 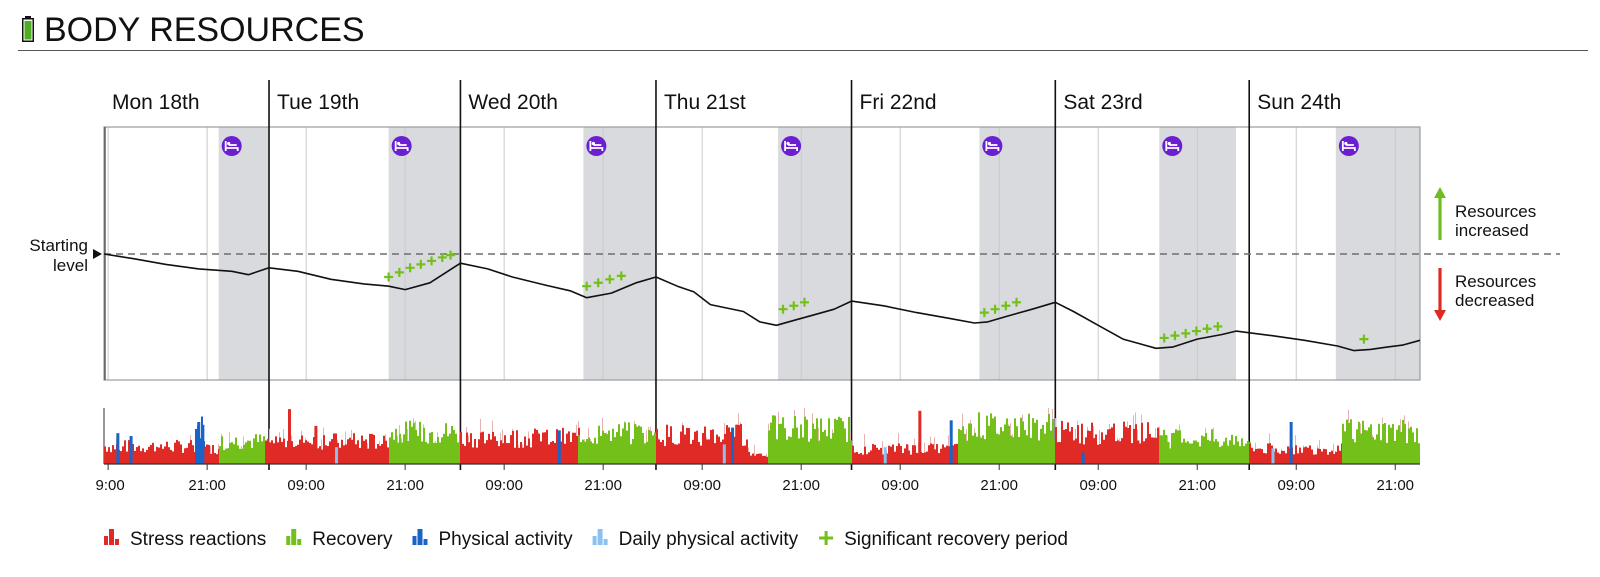 I want to click on x-tick-label: 09:00, so click(x=306, y=485).